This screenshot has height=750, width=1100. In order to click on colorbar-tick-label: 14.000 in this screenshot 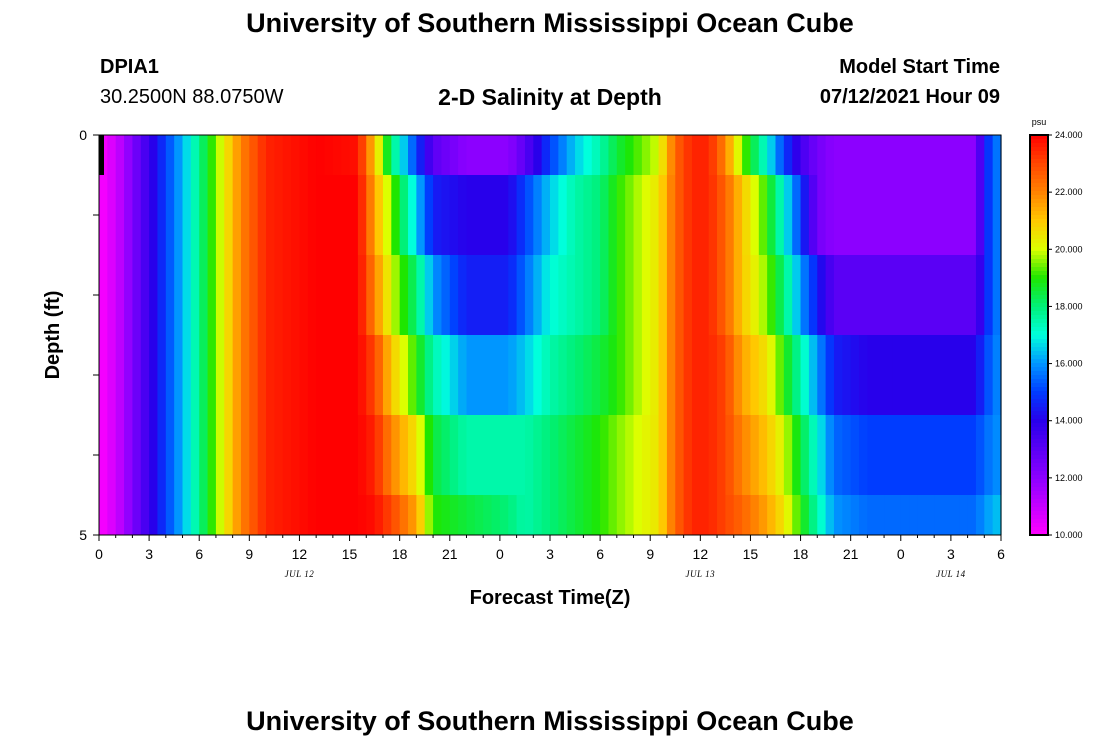, I will do `click(1069, 421)`.